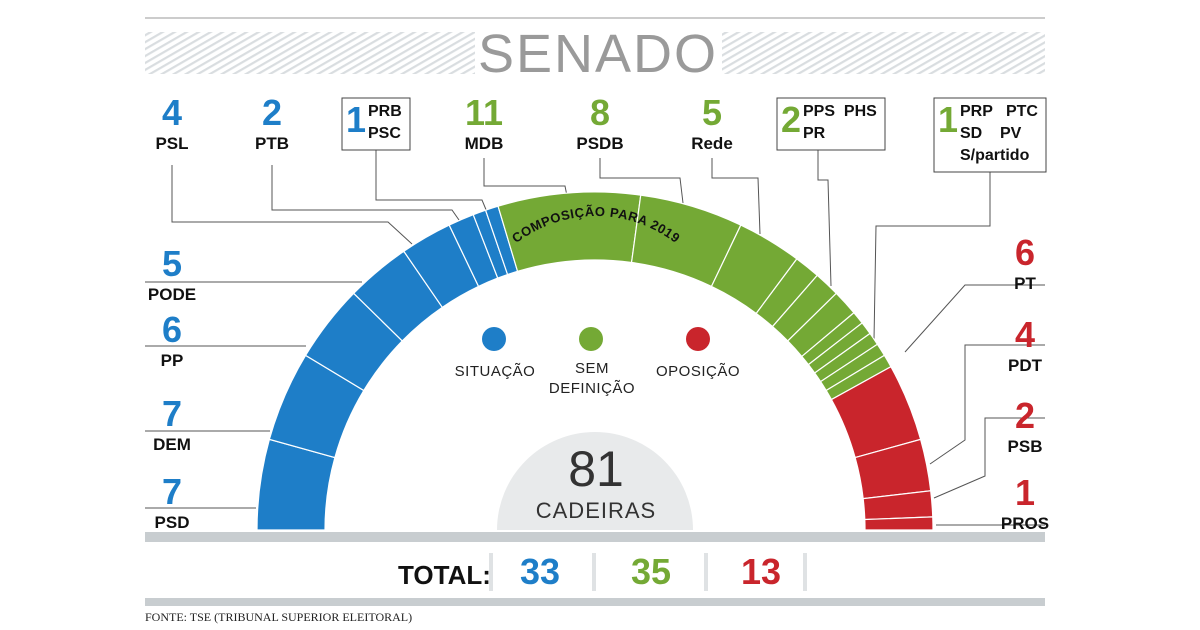 This screenshot has width=1200, height=630. I want to click on label-box-prb-psc, so click(376, 124).